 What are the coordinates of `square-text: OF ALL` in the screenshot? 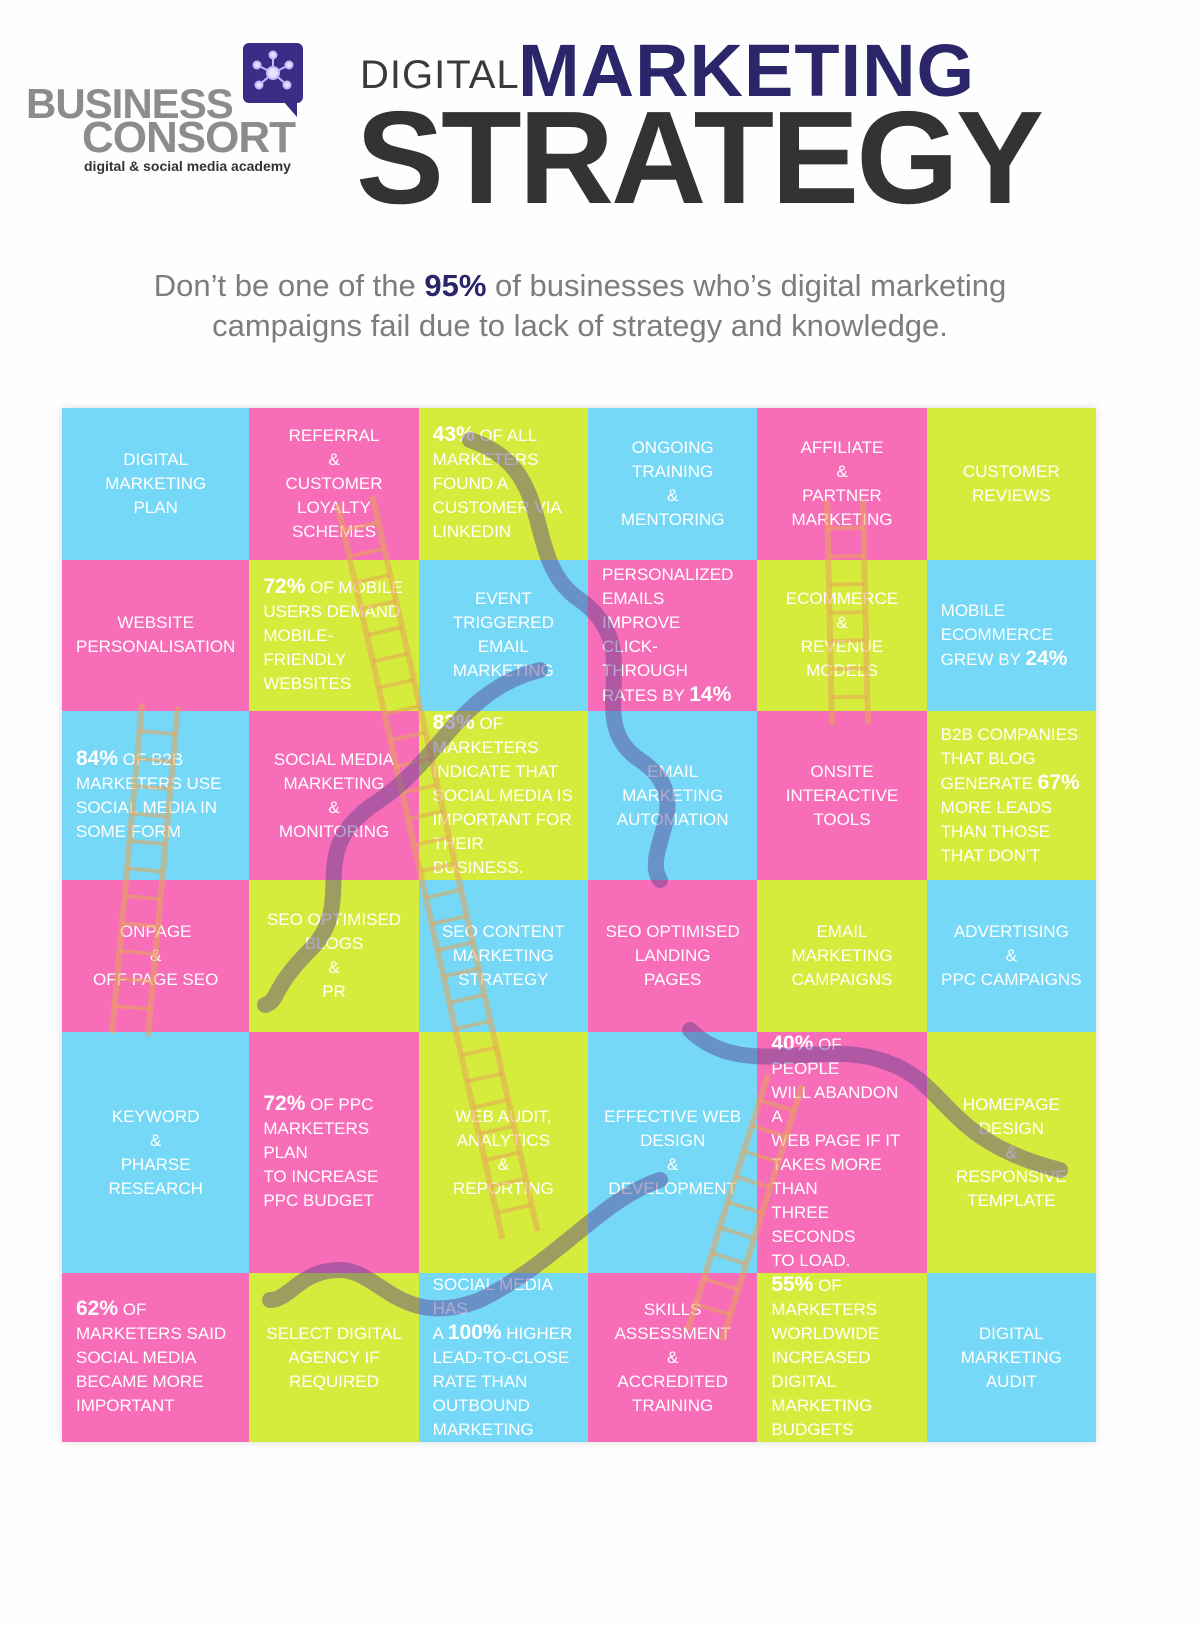 It's located at (506, 436).